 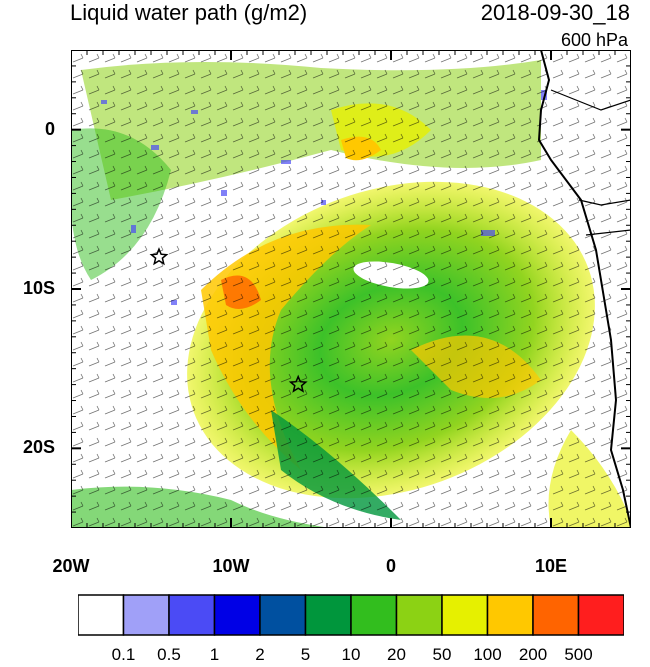 I want to click on colorbar-label: 200, so click(x=533, y=654).